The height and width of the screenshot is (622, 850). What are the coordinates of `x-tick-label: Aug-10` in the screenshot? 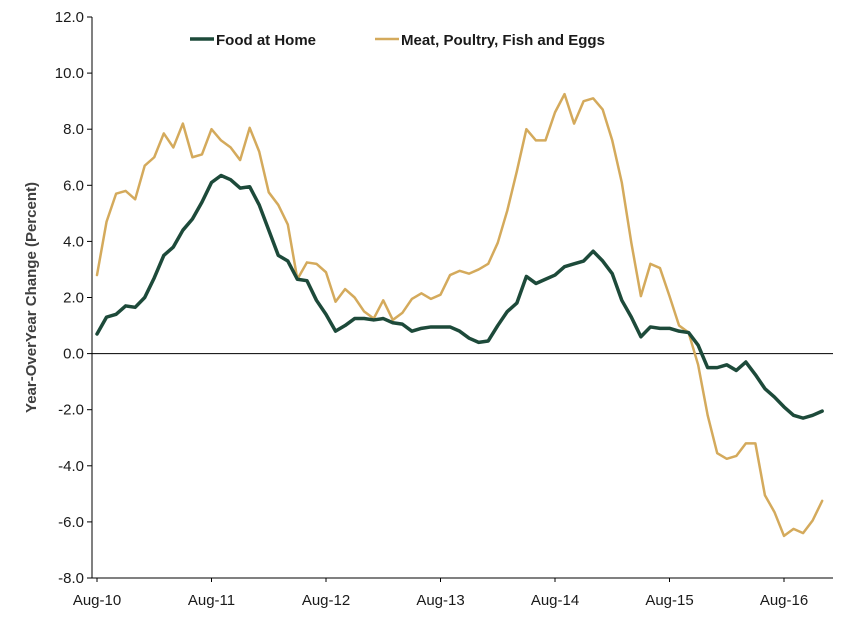 It's located at (97, 600).